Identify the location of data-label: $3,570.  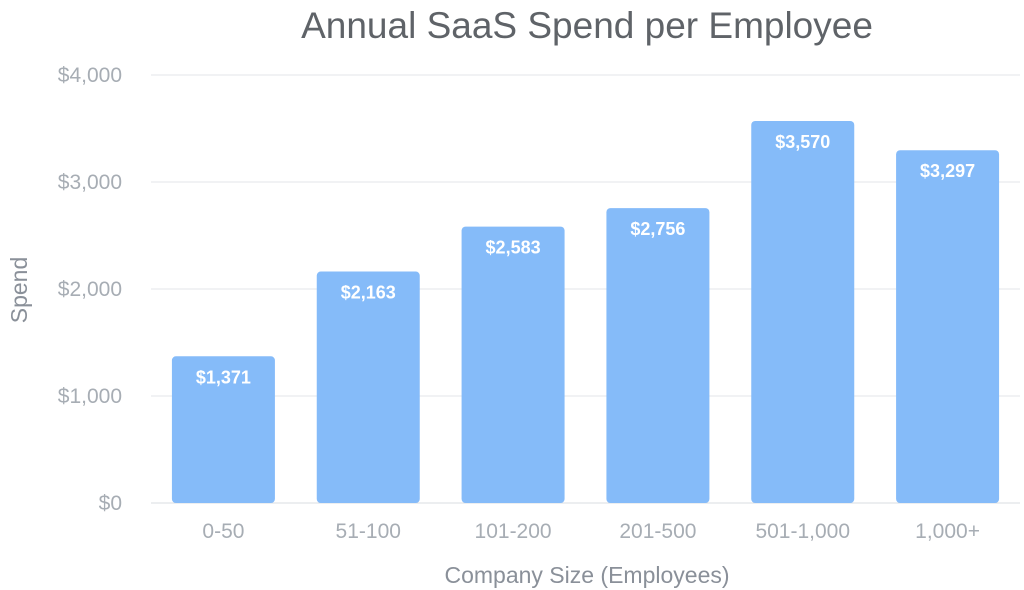
(802, 142).